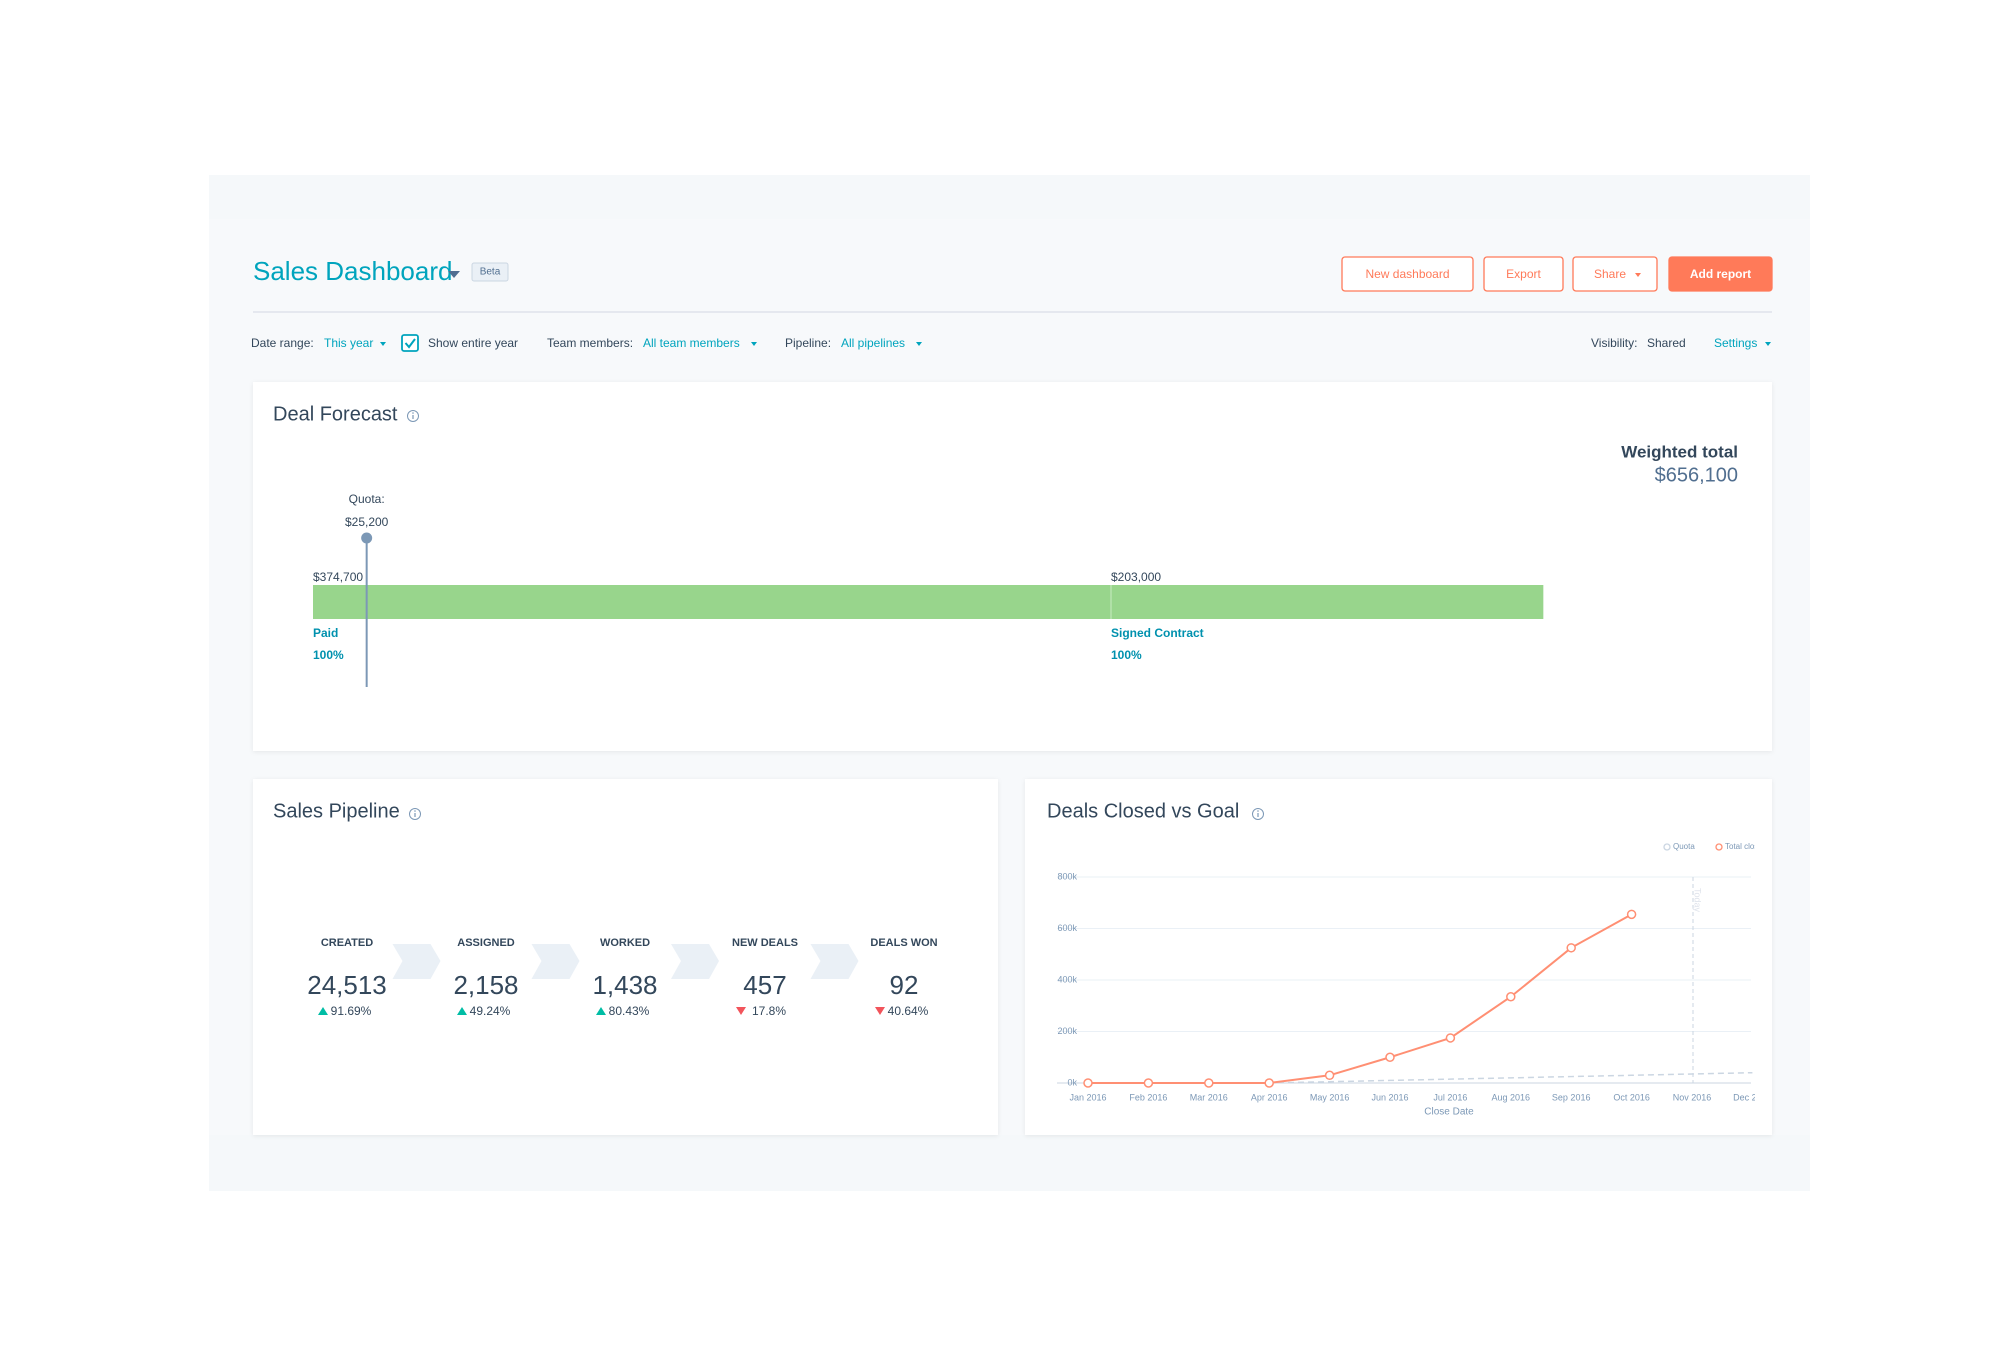 This screenshot has height=1352, width=2000. Describe the element at coordinates (1610, 274) in the screenshot. I see `button-label: Share` at that location.